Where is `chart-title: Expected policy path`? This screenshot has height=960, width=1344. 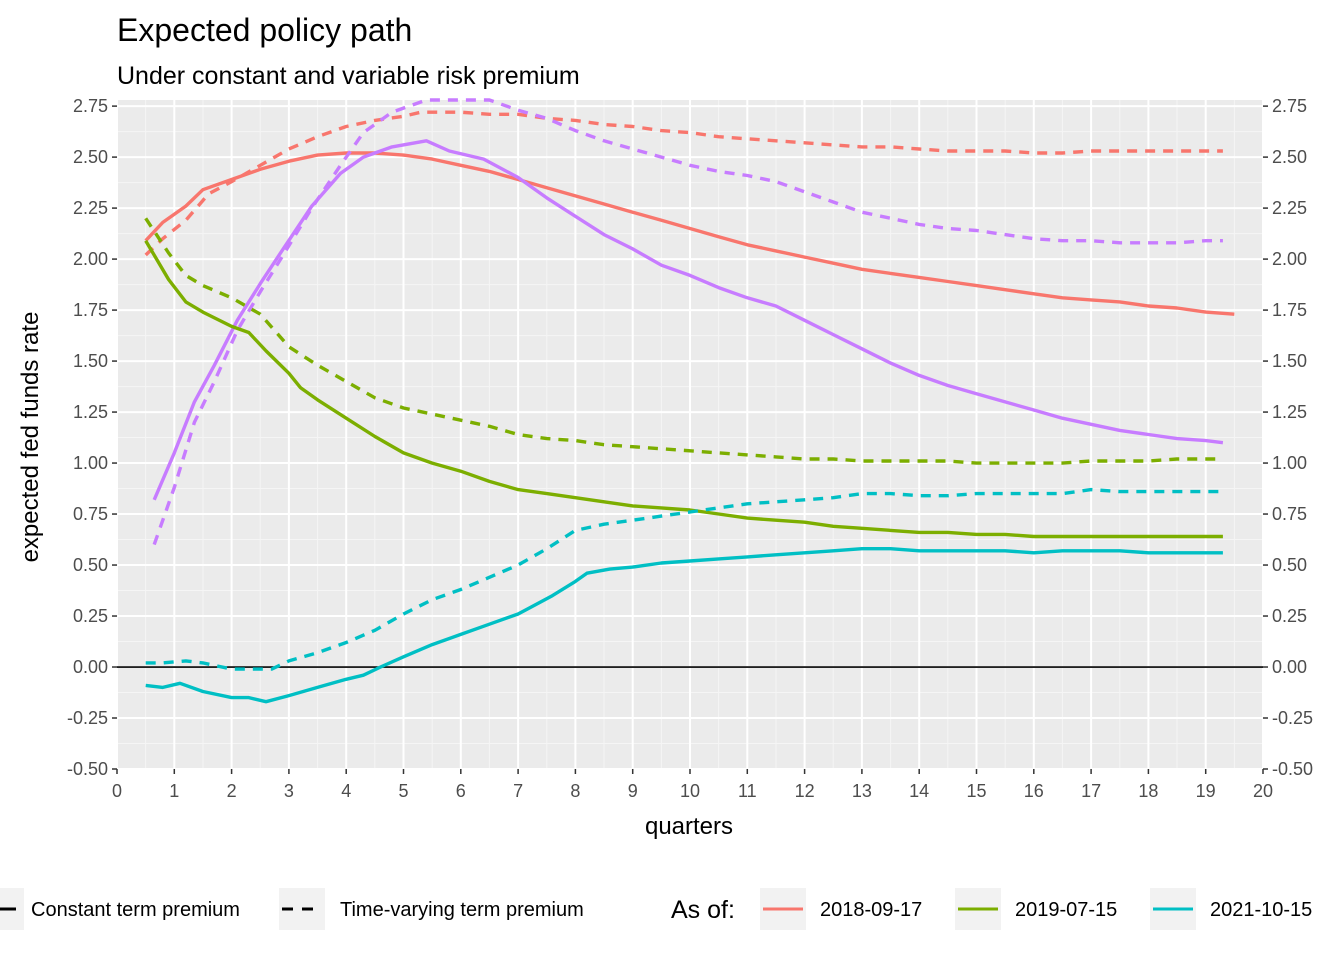
chart-title: Expected policy path is located at coordinates (264, 30).